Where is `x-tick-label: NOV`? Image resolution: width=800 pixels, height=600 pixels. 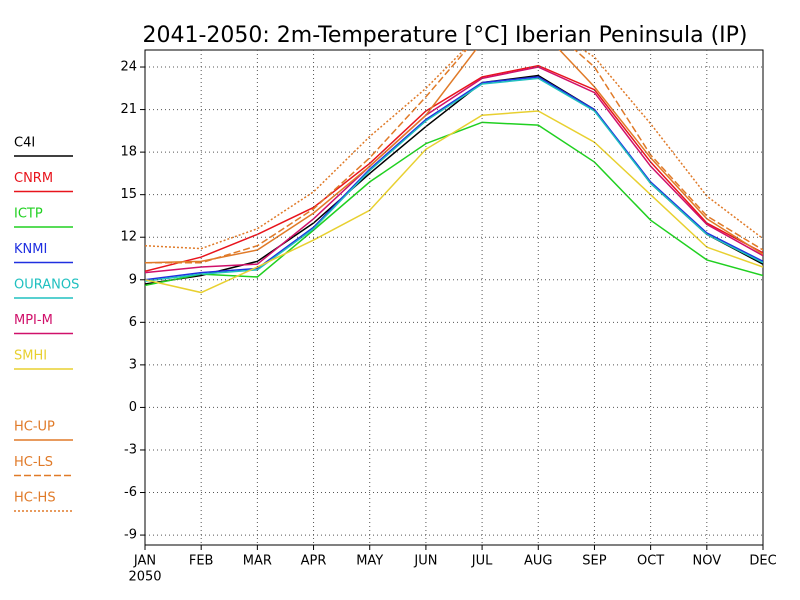
x-tick-label: NOV is located at coordinates (707, 561).